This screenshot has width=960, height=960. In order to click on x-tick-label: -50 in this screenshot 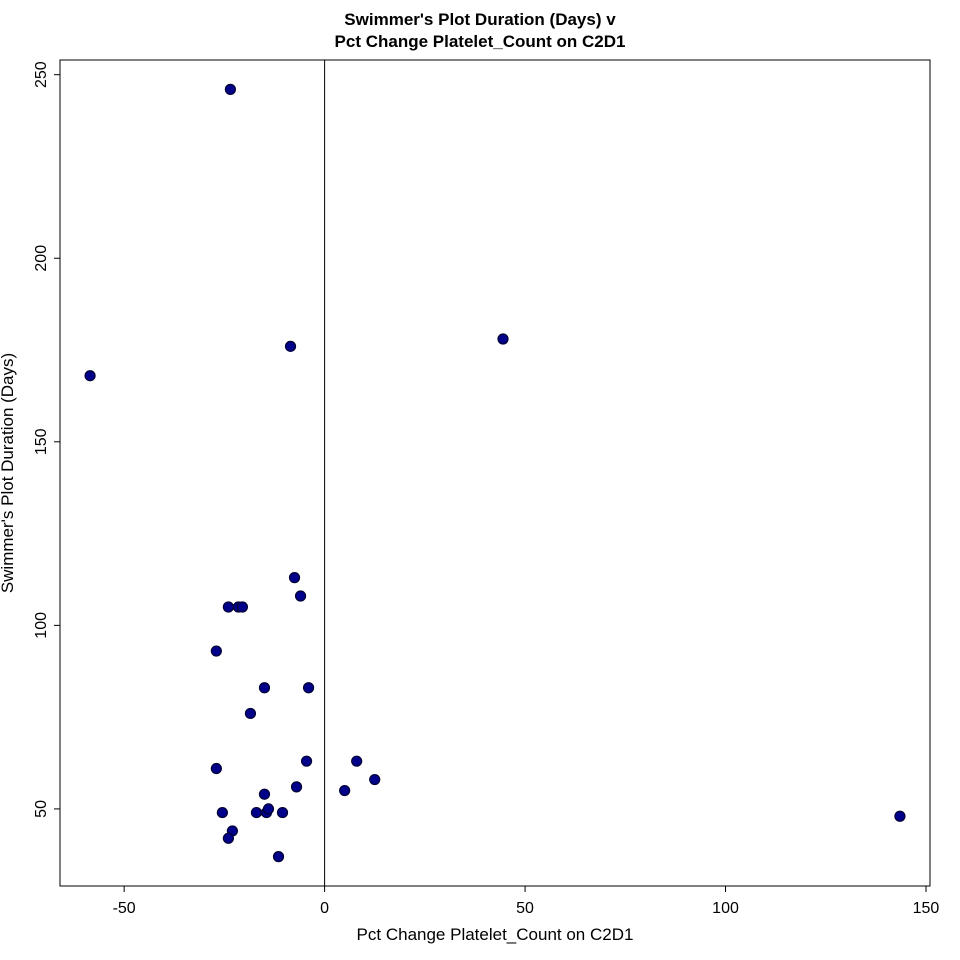, I will do `click(124, 908)`.